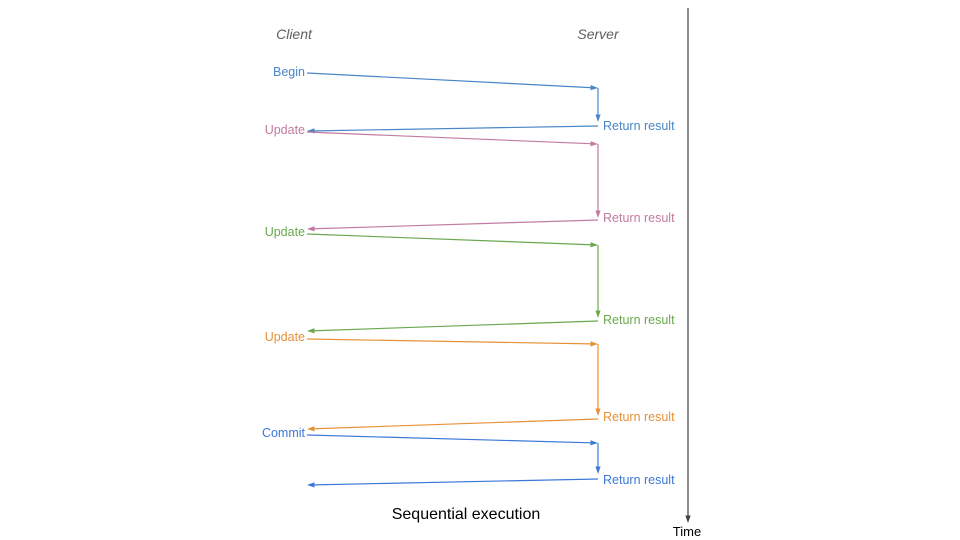 The height and width of the screenshot is (540, 960). What do you see at coordinates (598, 34) in the screenshot?
I see `server-column-header: Server` at bounding box center [598, 34].